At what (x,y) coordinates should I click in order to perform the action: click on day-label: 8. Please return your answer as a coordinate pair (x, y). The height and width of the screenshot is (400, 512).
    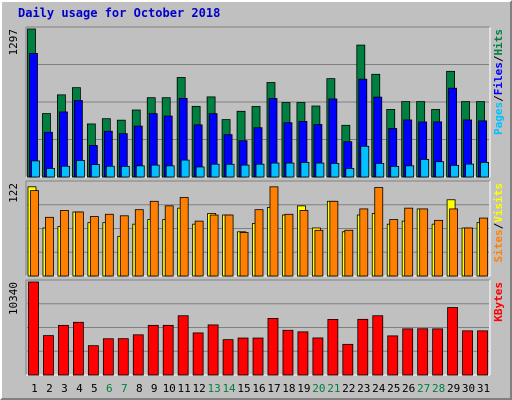
    Looking at the image, I should click on (139, 388).